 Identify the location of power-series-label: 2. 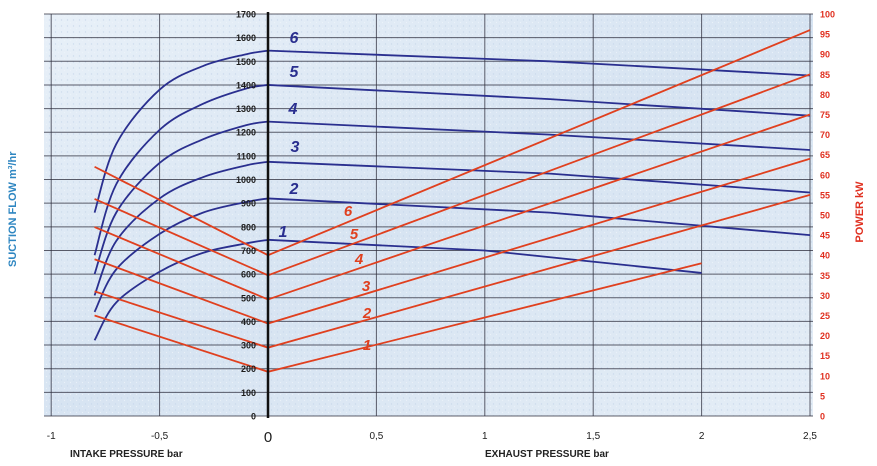
(367, 313).